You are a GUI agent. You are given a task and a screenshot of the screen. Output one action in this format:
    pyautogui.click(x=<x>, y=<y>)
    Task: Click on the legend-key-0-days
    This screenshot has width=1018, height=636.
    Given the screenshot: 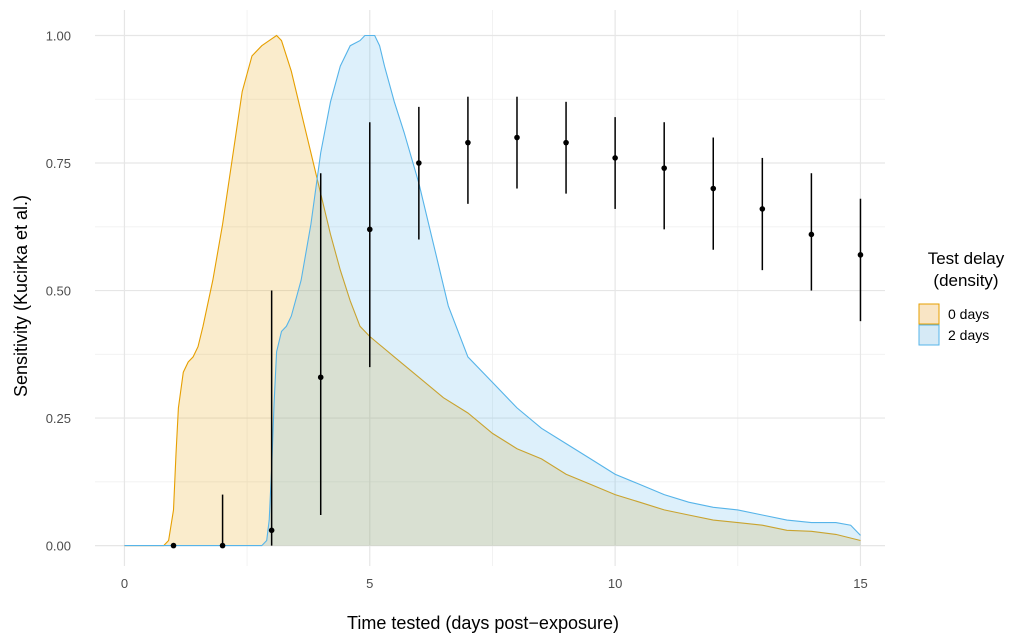 What is the action you would take?
    pyautogui.click(x=929, y=314)
    